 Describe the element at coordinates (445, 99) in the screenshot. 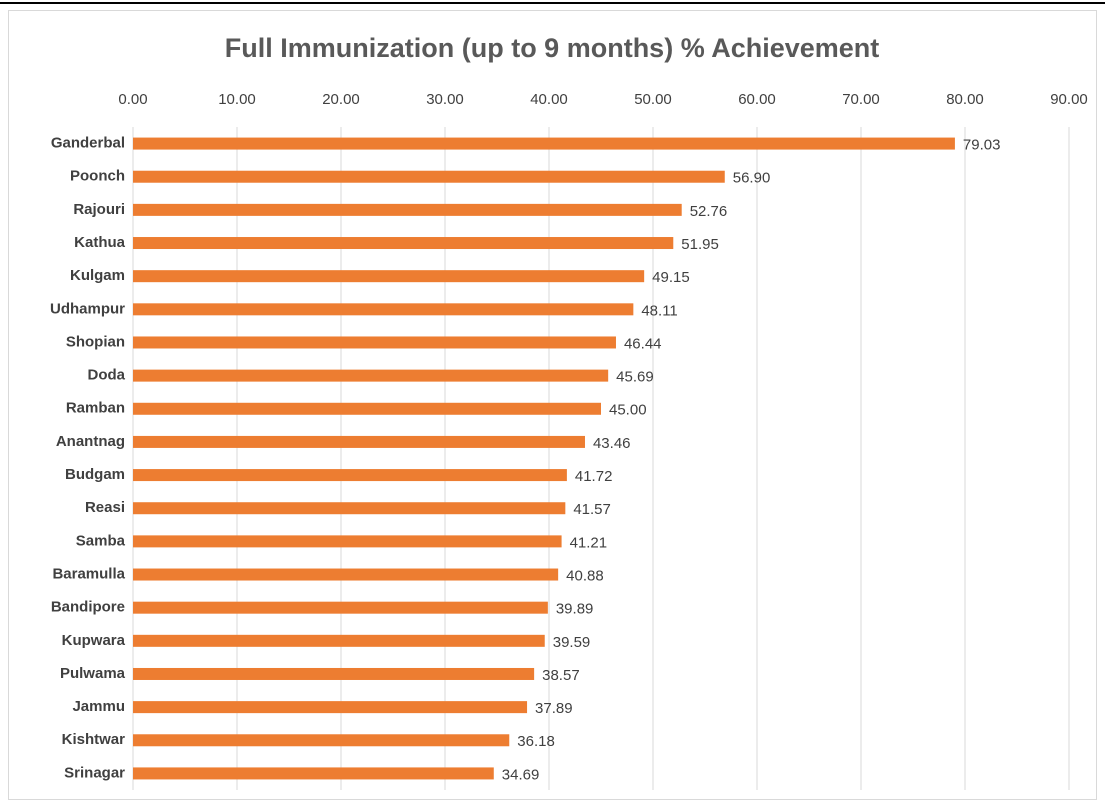

I see `x-tick-label: 30.00` at that location.